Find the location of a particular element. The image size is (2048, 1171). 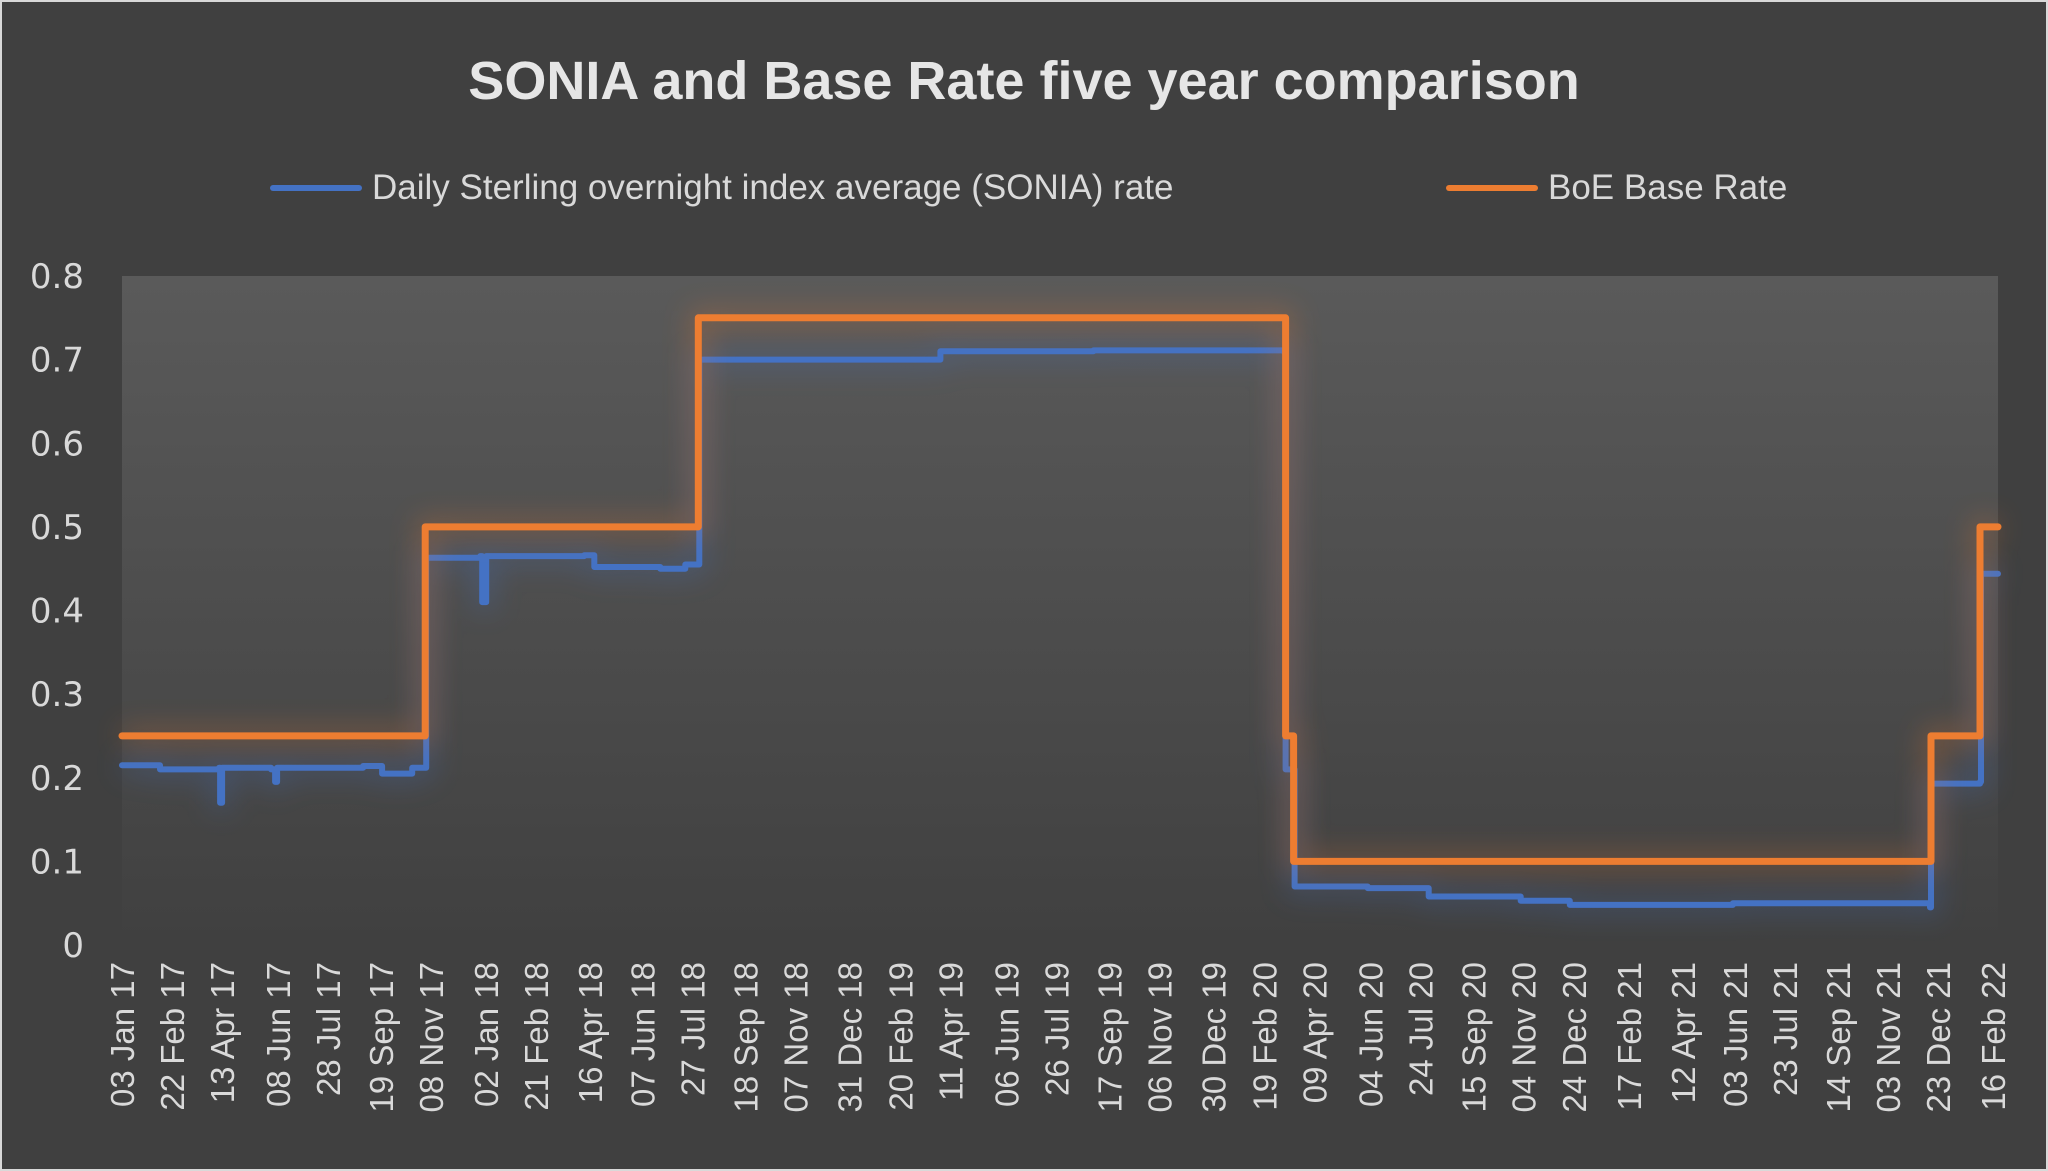

chart-title: SONIA and Base Rate five year comparison is located at coordinates (1024, 81).